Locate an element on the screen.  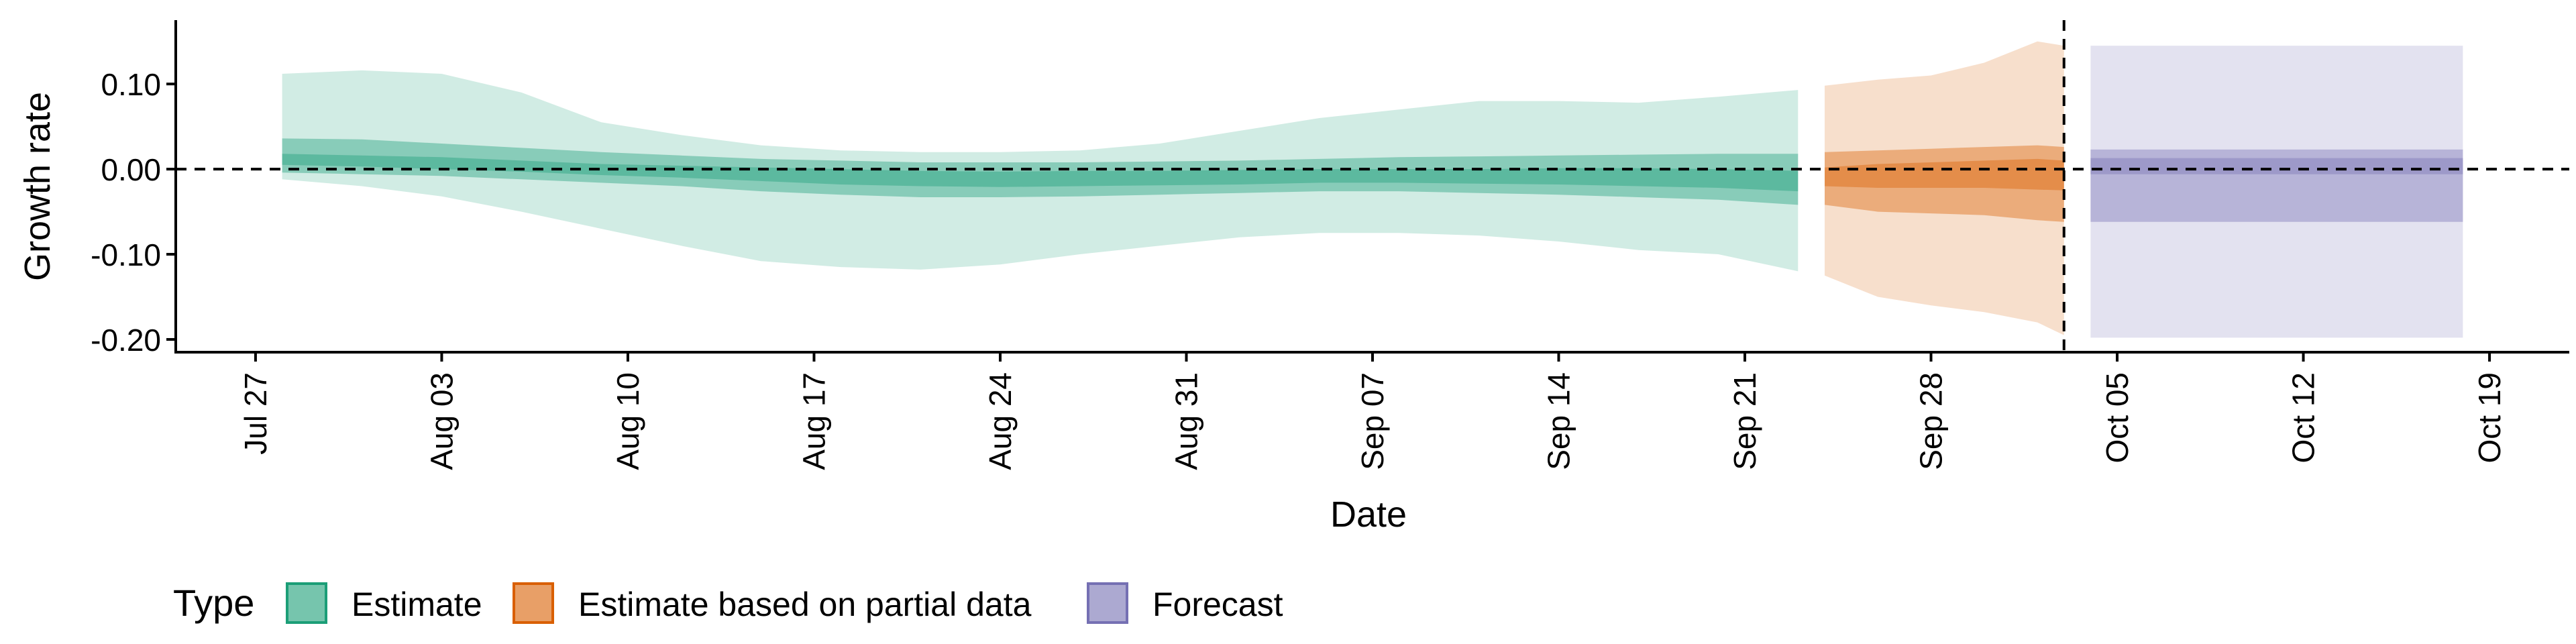
x-tick-label: Oct 12 is located at coordinates (2303, 418).